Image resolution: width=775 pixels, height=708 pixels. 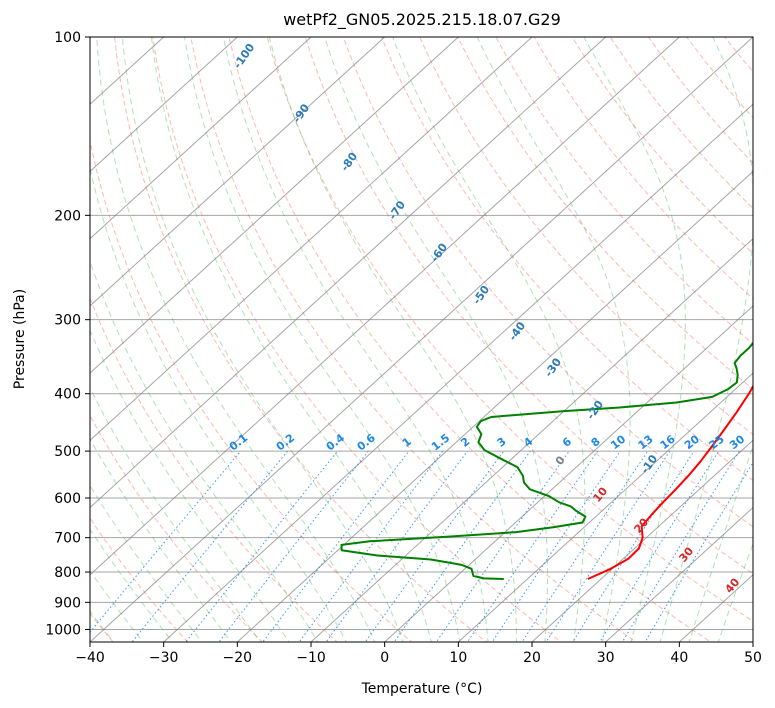 I want to click on chart-title: wetPf2_GN05.2025.215.18.07.G29, so click(x=422, y=20).